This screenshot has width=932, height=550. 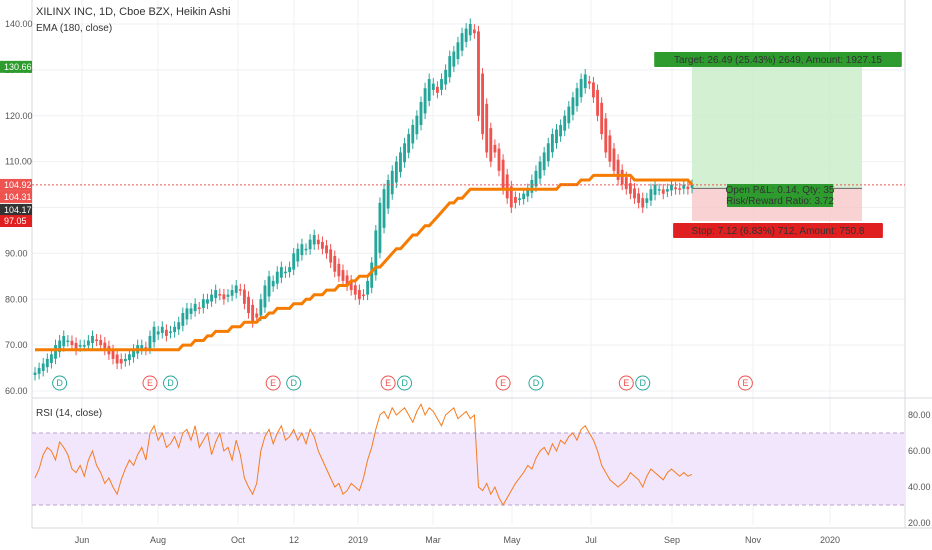 I want to click on time-tick-label: 12, so click(x=294, y=540).